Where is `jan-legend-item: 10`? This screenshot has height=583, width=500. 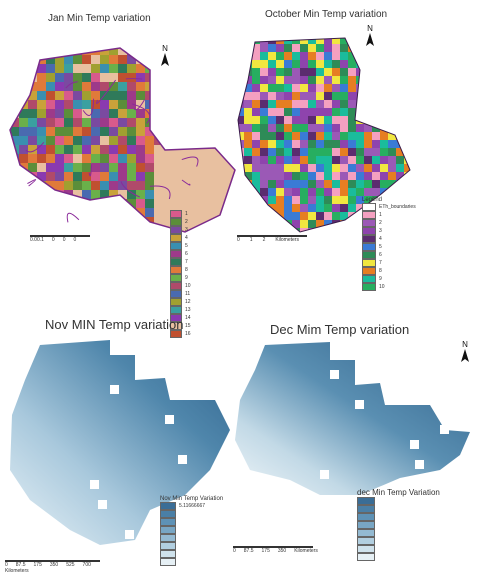
jan-legend-item: 10 is located at coordinates (180, 286).